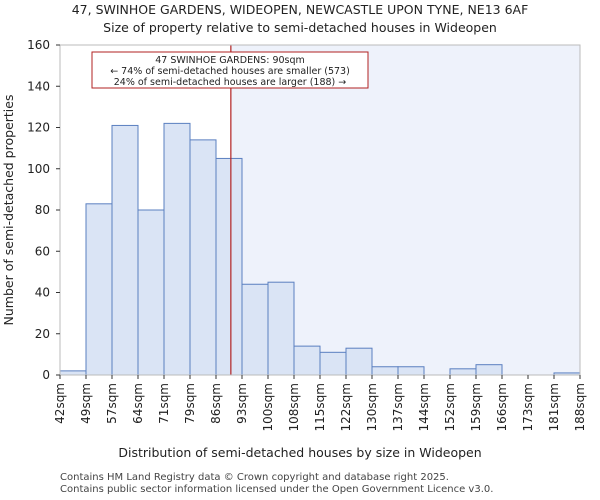 Image resolution: width=600 pixels, height=500 pixels. Describe the element at coordinates (554, 407) in the screenshot. I see `x-tick-label-181sqm: 181sqm` at that location.